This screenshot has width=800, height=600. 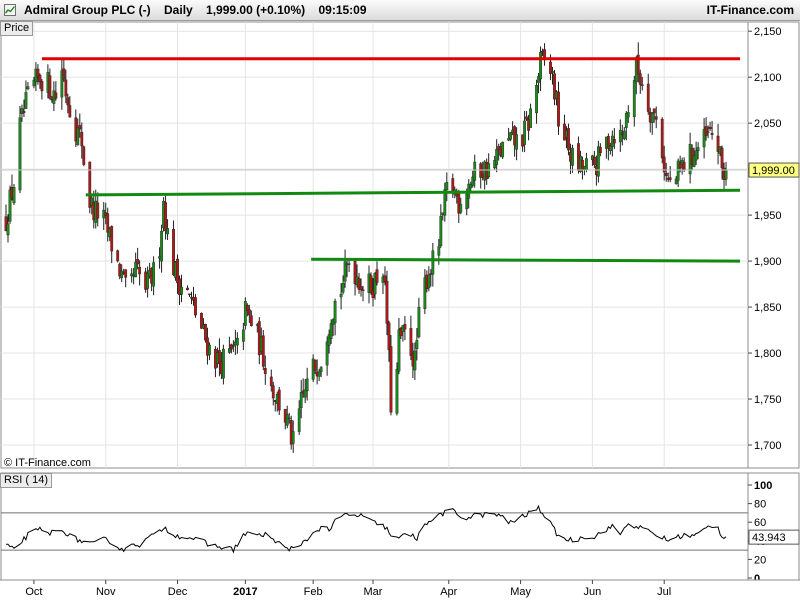 What do you see at coordinates (593, 592) in the screenshot?
I see `x-tick-label: Jun` at bounding box center [593, 592].